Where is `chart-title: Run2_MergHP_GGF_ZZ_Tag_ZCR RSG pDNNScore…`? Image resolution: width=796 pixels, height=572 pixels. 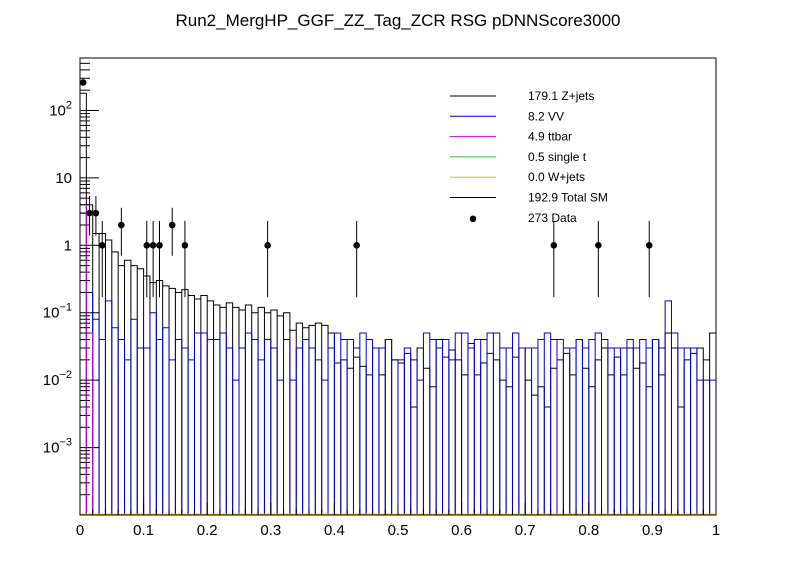
chart-title: Run2_MergHP_GGF_ZZ_Tag_ZCR RSG pDNNScore… is located at coordinates (397, 20).